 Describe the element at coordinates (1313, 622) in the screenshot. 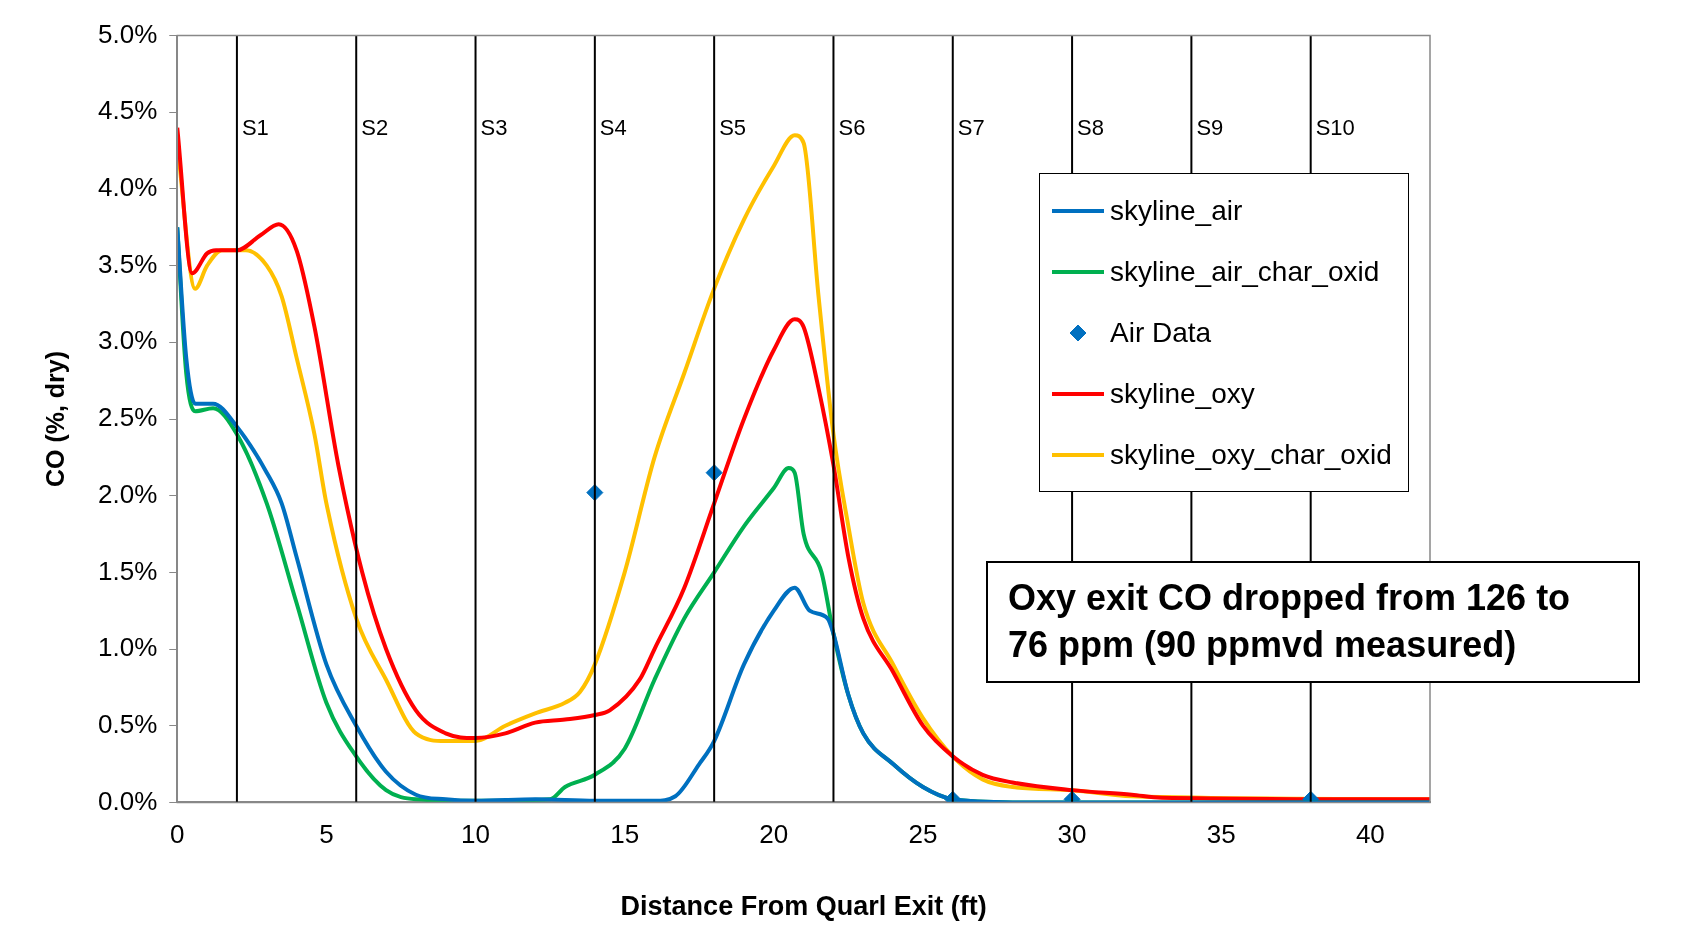

I see `annotation: Oxy exit CO dropped from 126 to 76 ppm (90 ppmvd measured)` at that location.